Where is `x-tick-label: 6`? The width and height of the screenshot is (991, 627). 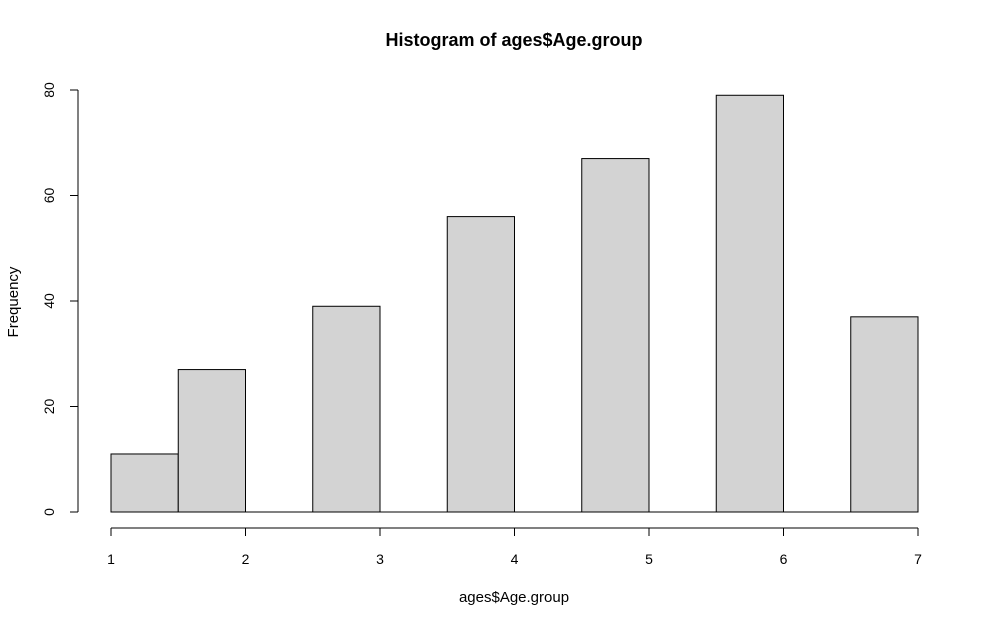
x-tick-label: 6 is located at coordinates (784, 559).